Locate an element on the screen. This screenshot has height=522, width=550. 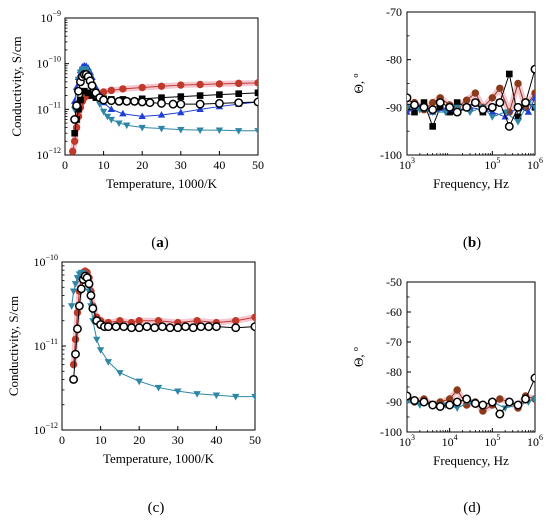
y-tick-label: -100 is located at coordinates (391, 155).